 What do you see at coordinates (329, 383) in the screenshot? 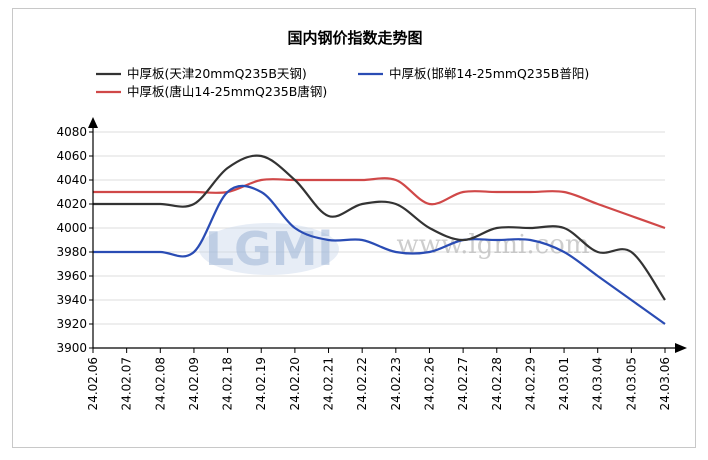
I see `x-tick-label-7: 24.02.21` at bounding box center [329, 383].